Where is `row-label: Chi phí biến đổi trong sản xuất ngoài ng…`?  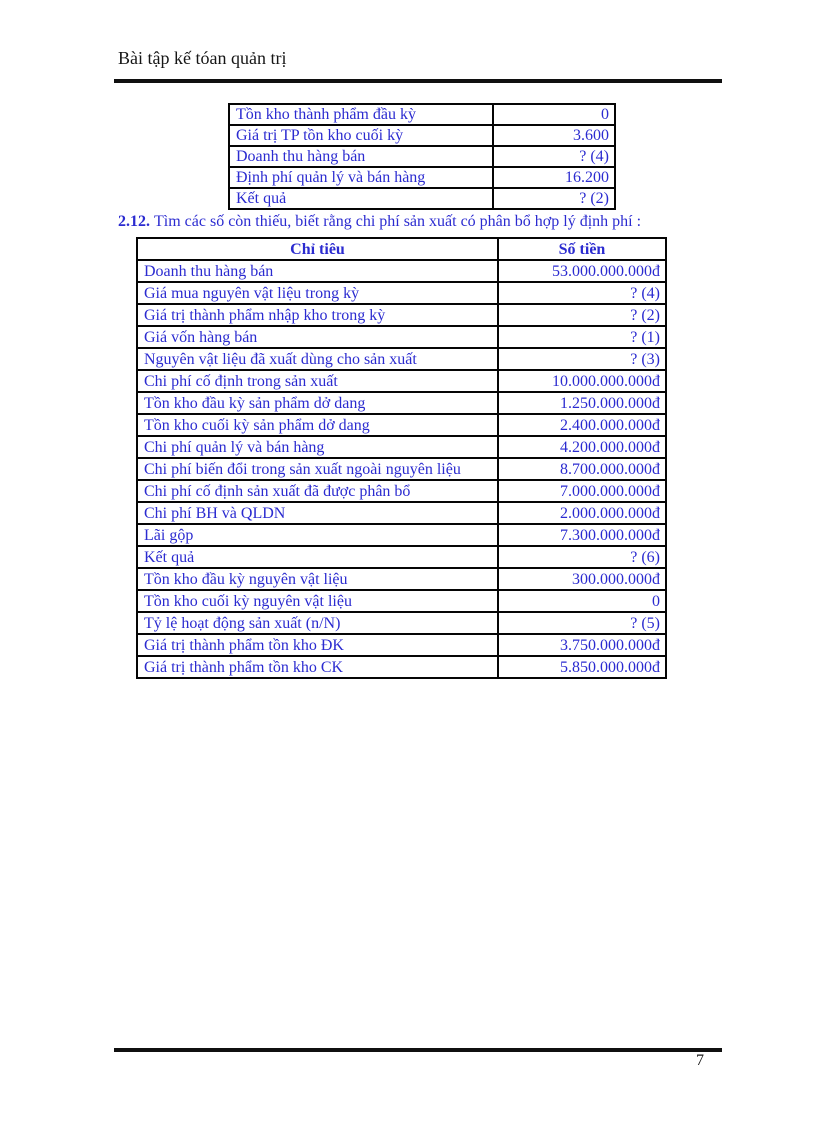 row-label: Chi phí biến đổi trong sản xuất ngoài ng… is located at coordinates (317, 469).